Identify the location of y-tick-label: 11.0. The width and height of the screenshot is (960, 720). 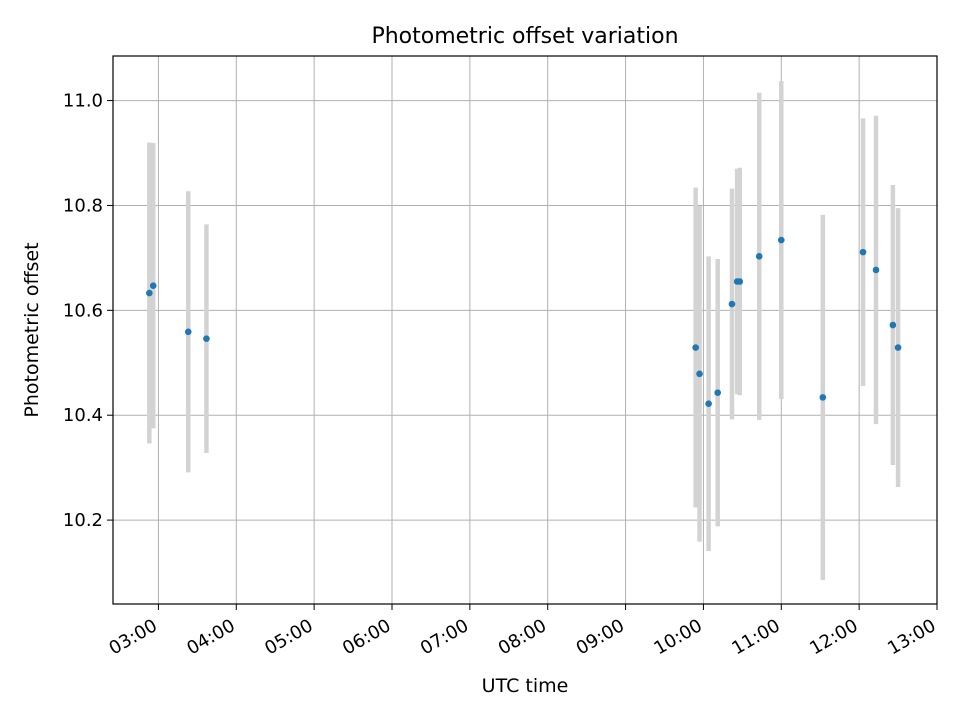
(83, 101).